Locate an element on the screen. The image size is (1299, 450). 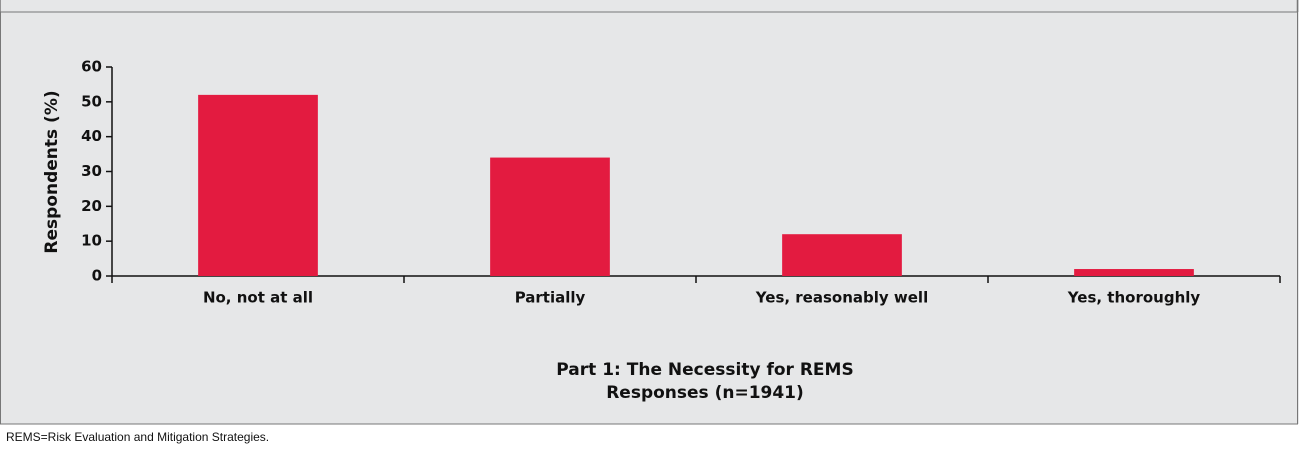
x-tick-label: Yes, thoroughly is located at coordinates (1134, 298).